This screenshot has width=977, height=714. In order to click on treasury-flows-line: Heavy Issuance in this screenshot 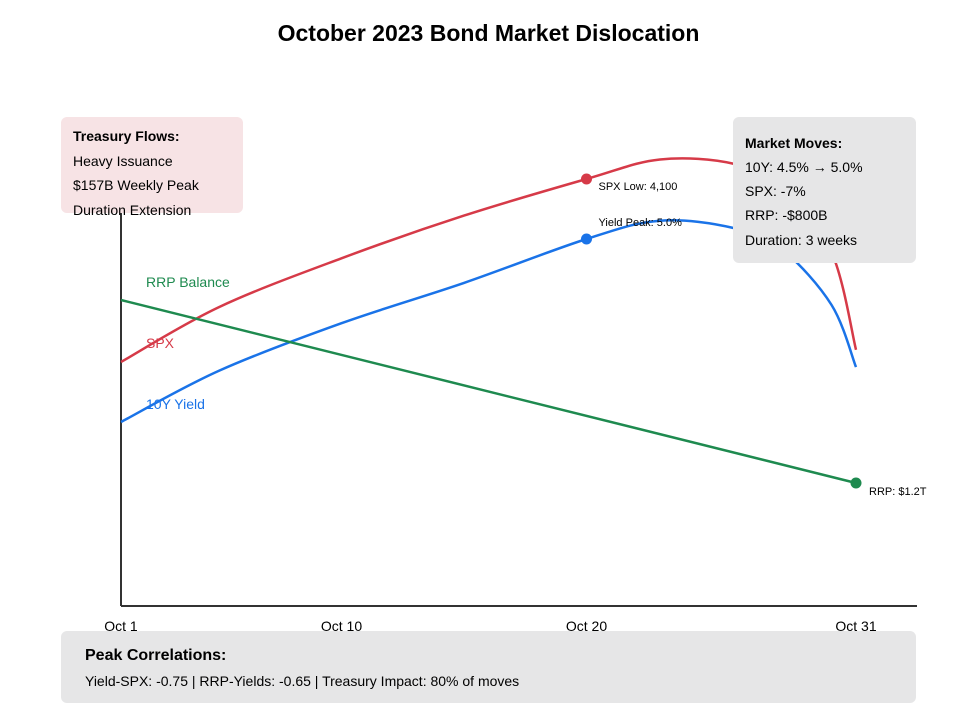, I will do `click(123, 161)`.